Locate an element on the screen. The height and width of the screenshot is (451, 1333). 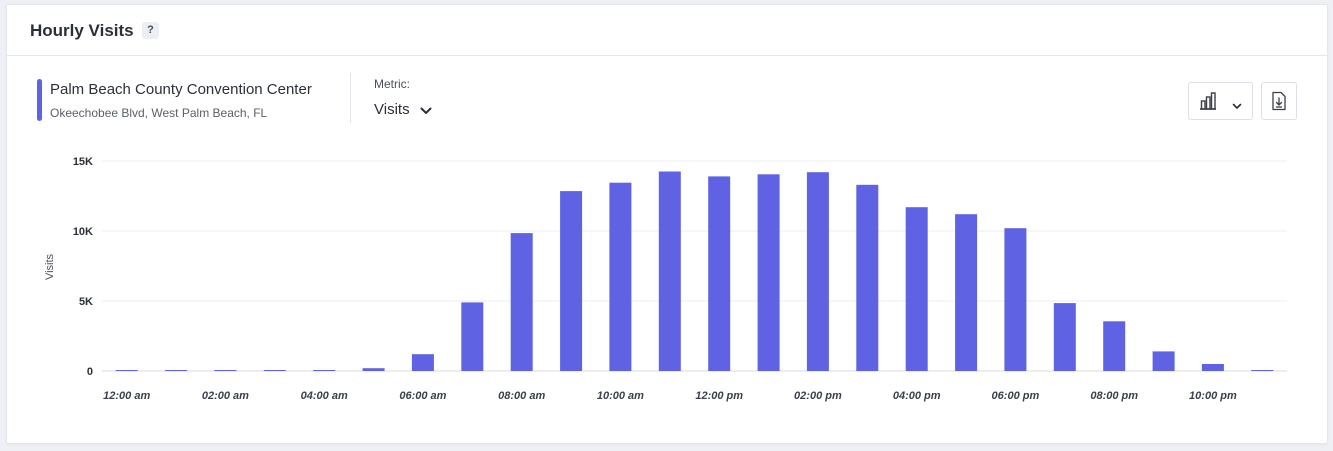
bar-12-00-am is located at coordinates (126, 370).